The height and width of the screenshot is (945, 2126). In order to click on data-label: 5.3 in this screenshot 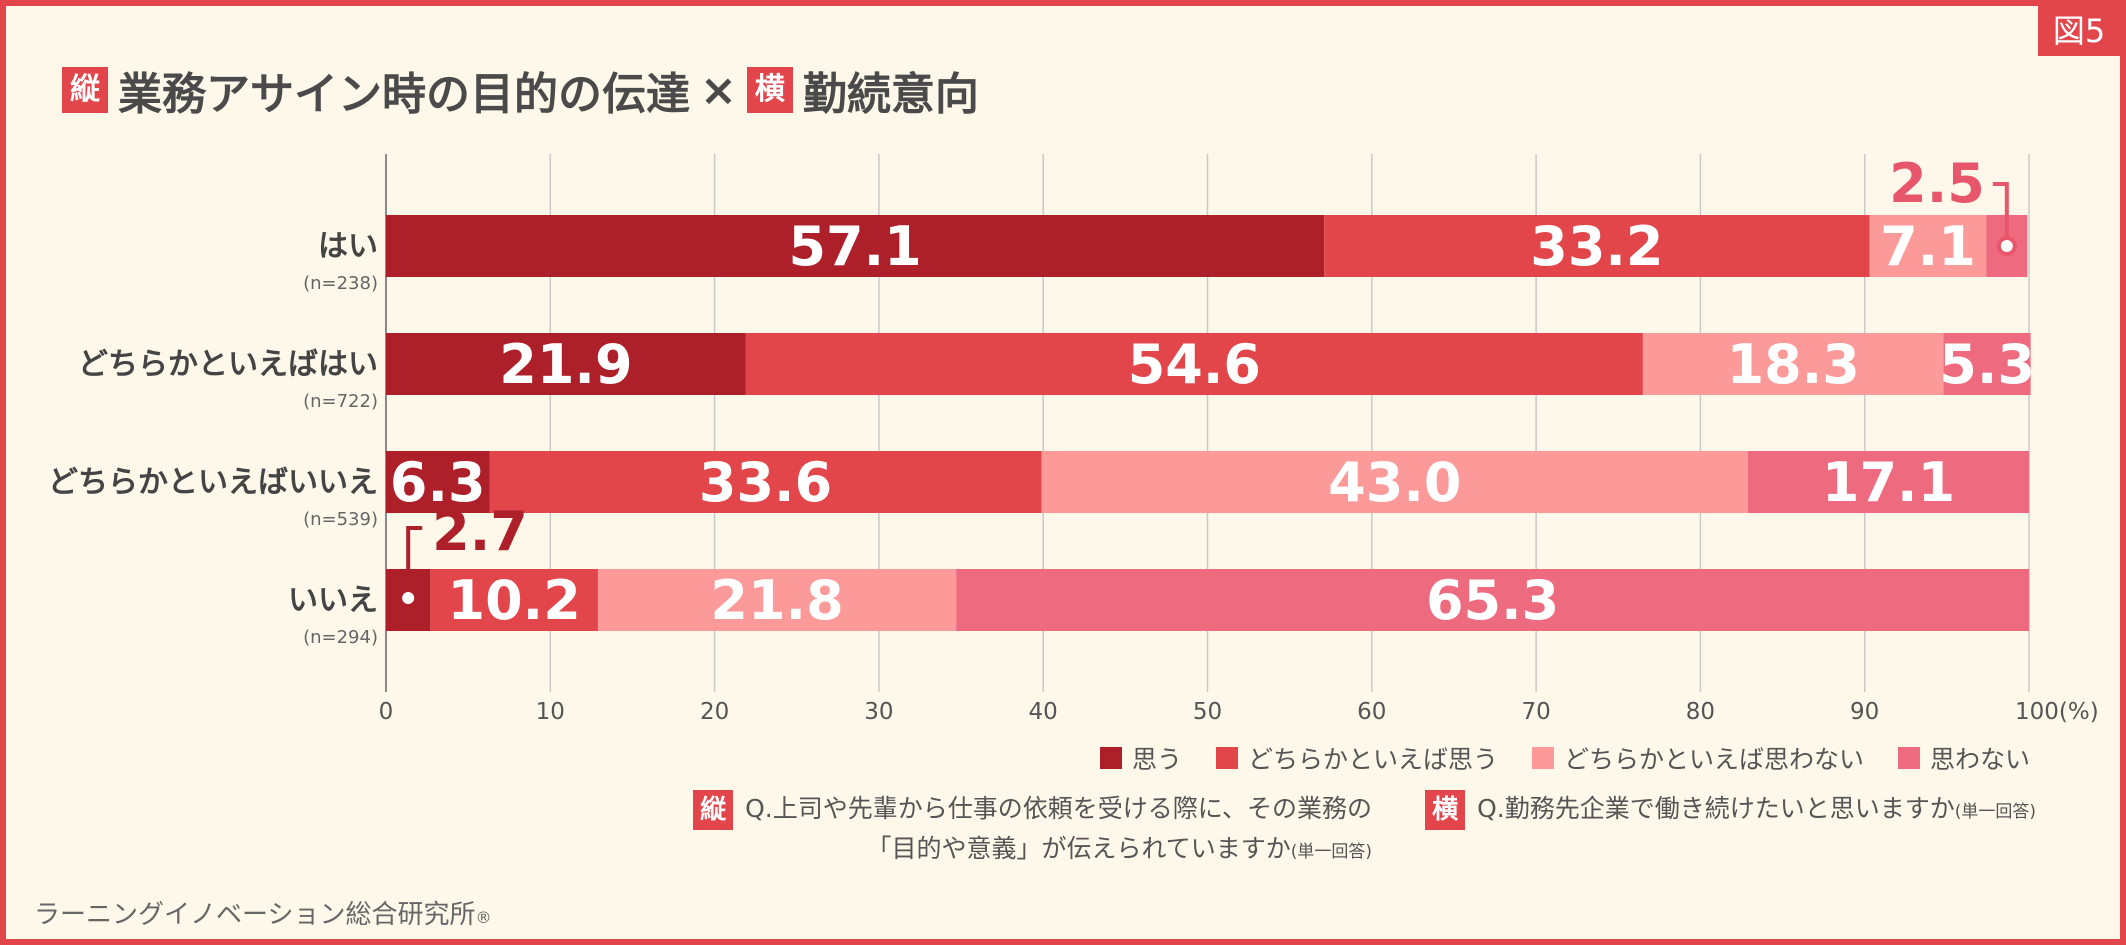, I will do `click(1987, 364)`.